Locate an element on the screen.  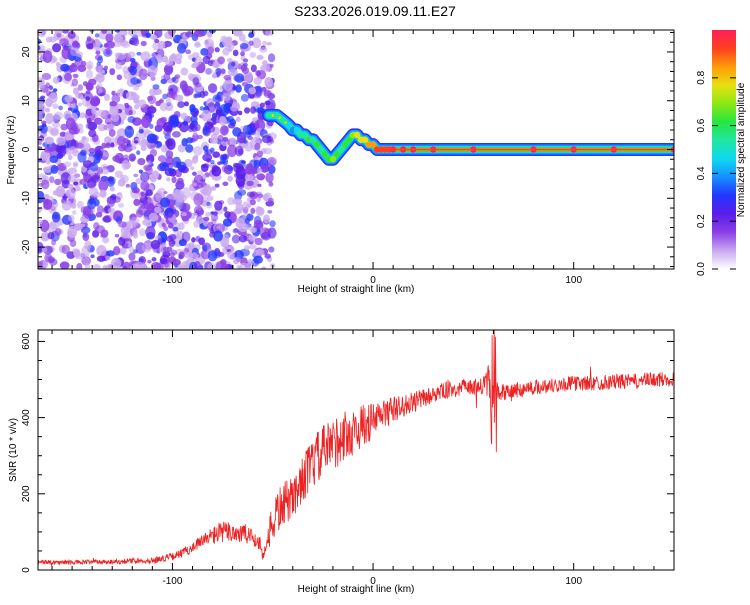
colorbar-bar is located at coordinates (724, 149).